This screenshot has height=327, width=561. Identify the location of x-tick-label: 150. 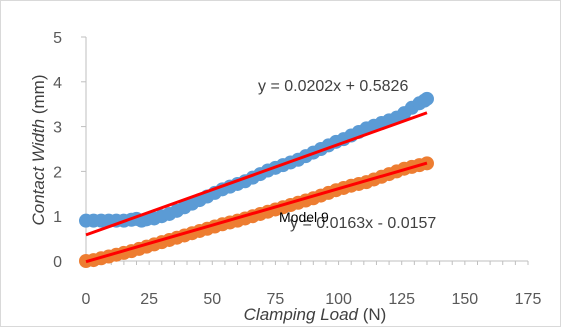
(465, 299).